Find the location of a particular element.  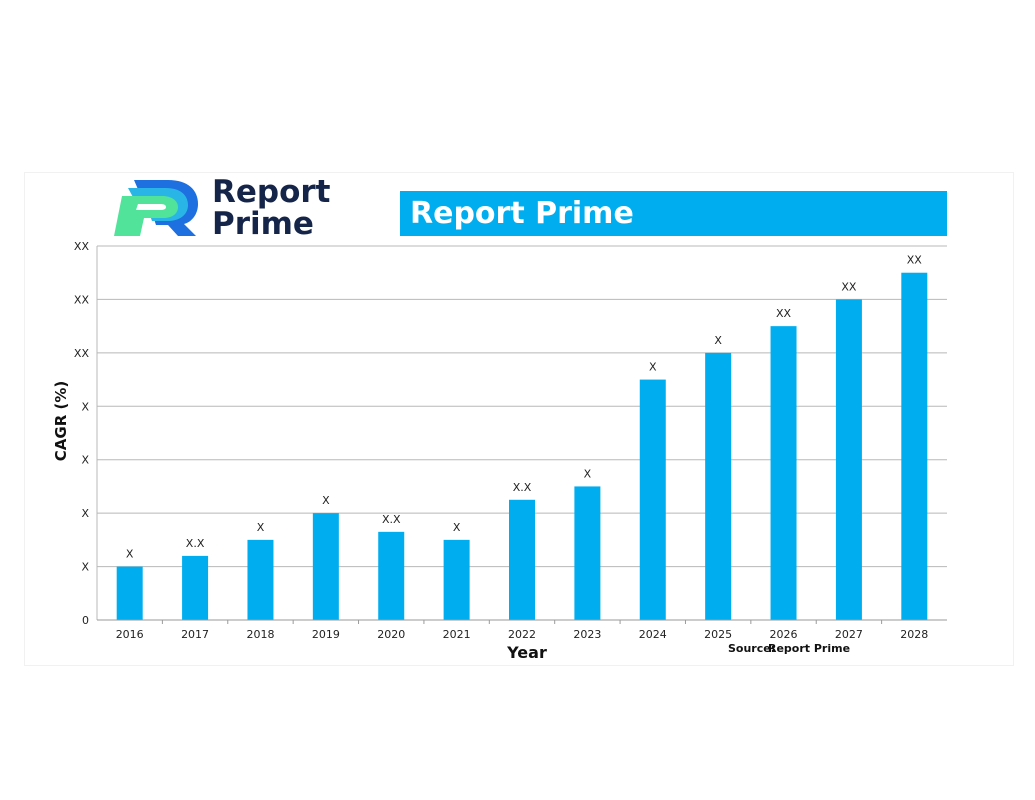

x-tick-label-2019: 2019 is located at coordinates (326, 634).